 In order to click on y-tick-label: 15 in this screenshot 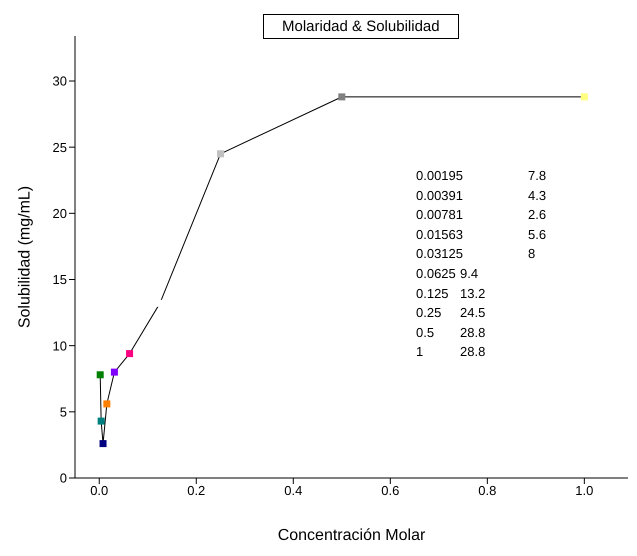, I will do `click(59, 280)`.